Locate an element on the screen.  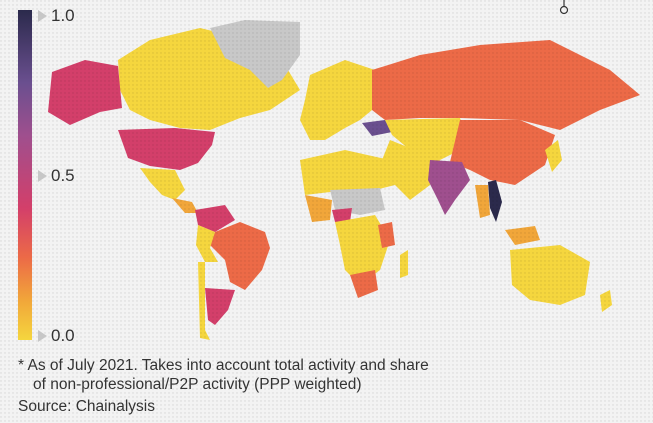
legend-tick-mid: 0.5 is located at coordinates (56, 175).